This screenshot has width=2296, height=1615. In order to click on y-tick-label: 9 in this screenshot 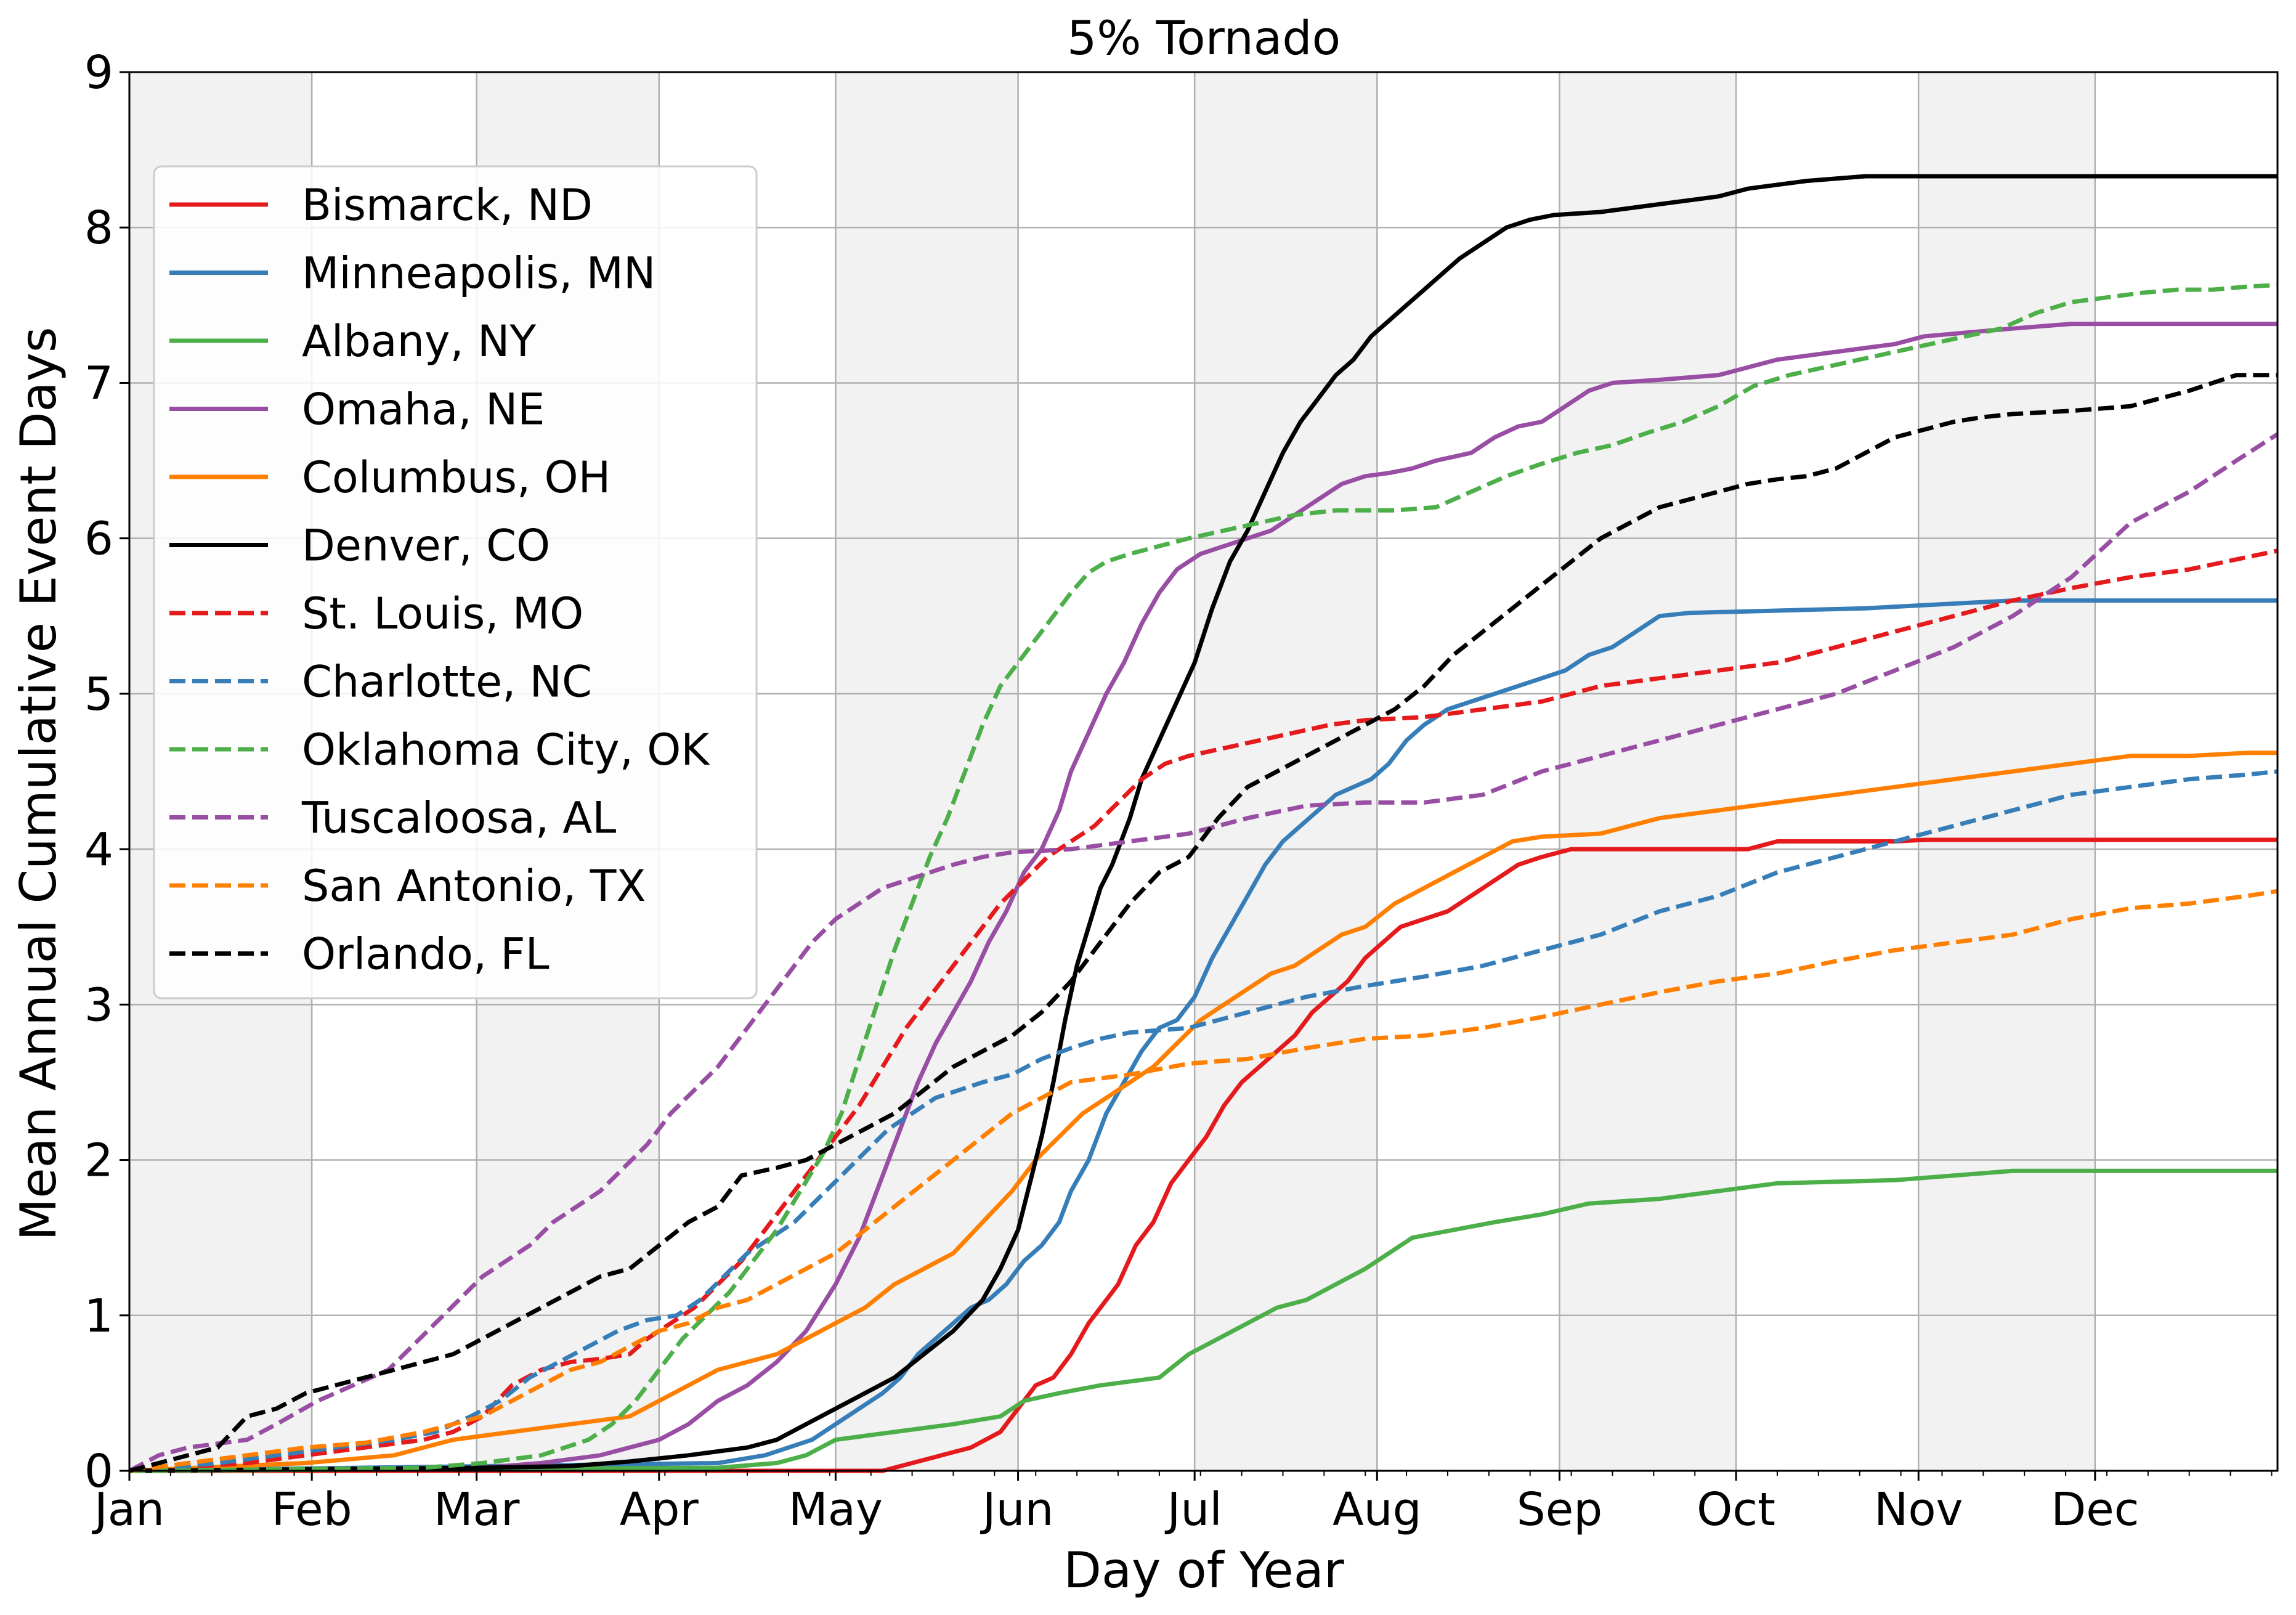, I will do `click(98, 72)`.